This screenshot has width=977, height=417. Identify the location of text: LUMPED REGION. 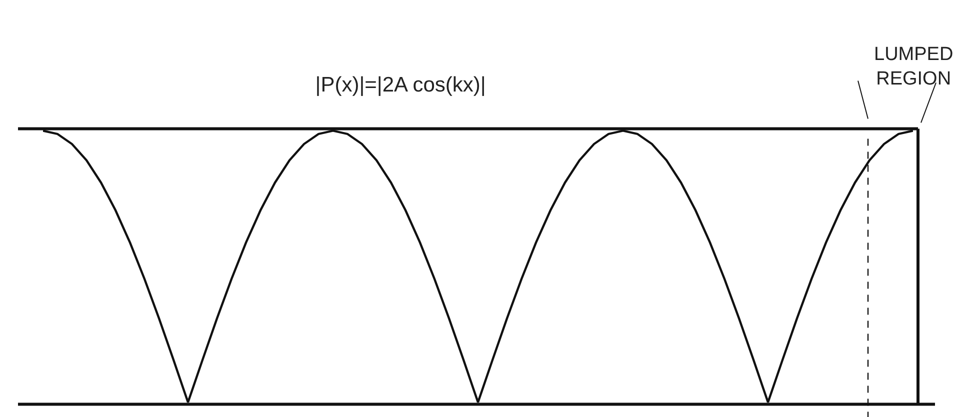
(914, 67).